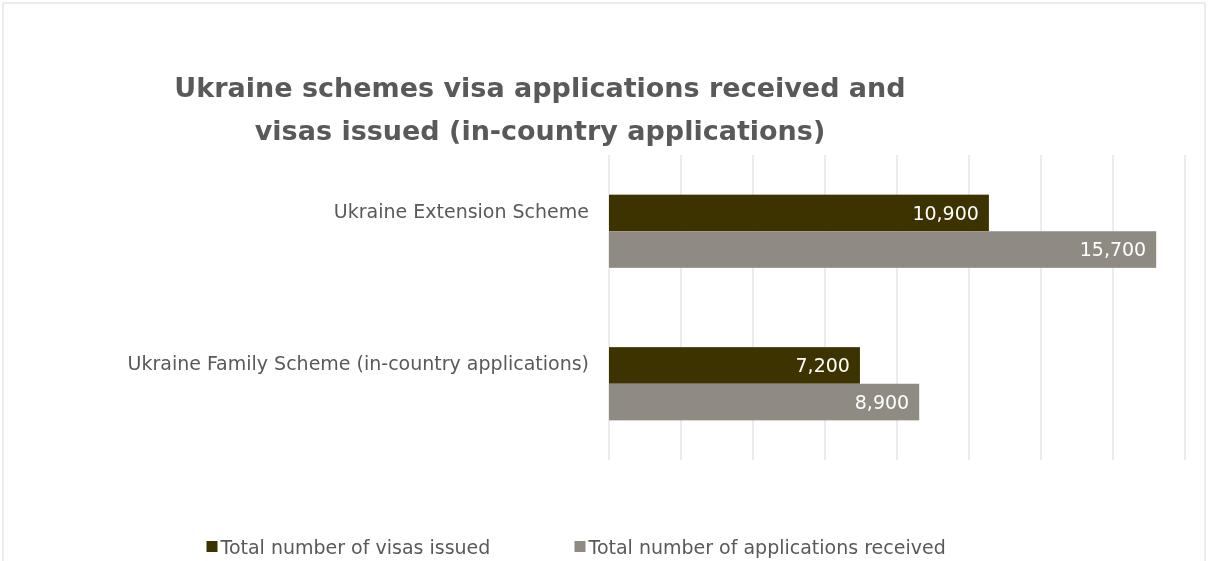 This screenshot has height=561, width=1208. Describe the element at coordinates (882, 401) in the screenshot. I see `data-label: 8,900` at that location.